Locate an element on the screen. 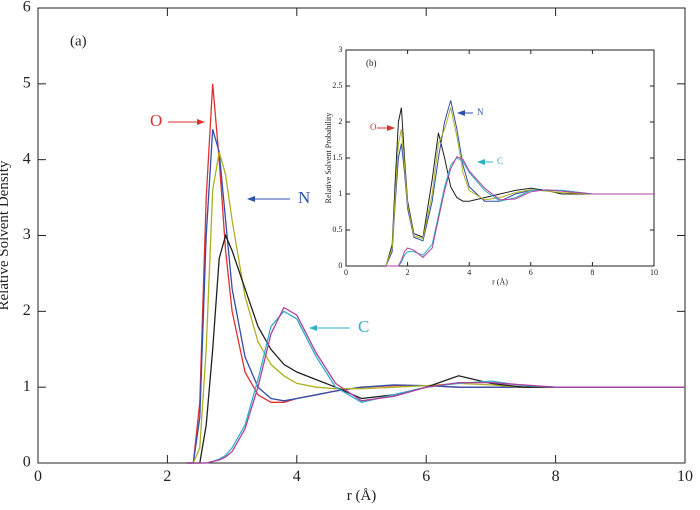 The image size is (700, 510). y-tick-label: 2.5 is located at coordinates (337, 85).